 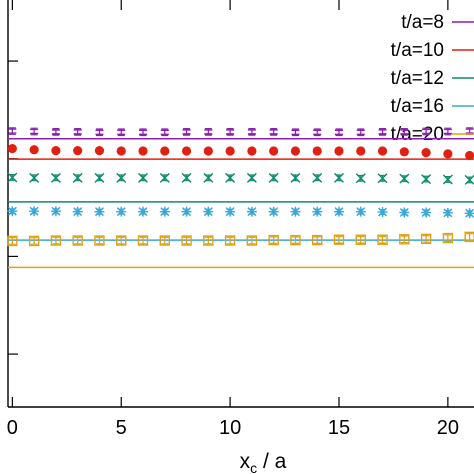 I want to click on legend-label-0: t/a=8, so click(x=422, y=22).